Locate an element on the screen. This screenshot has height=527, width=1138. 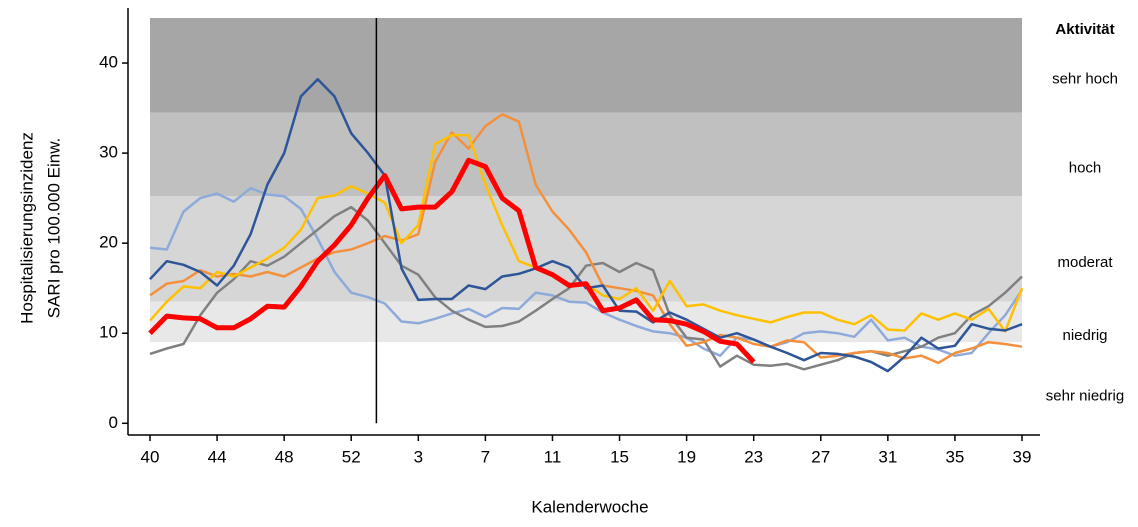
x-tick-label: 3 is located at coordinates (418, 456).